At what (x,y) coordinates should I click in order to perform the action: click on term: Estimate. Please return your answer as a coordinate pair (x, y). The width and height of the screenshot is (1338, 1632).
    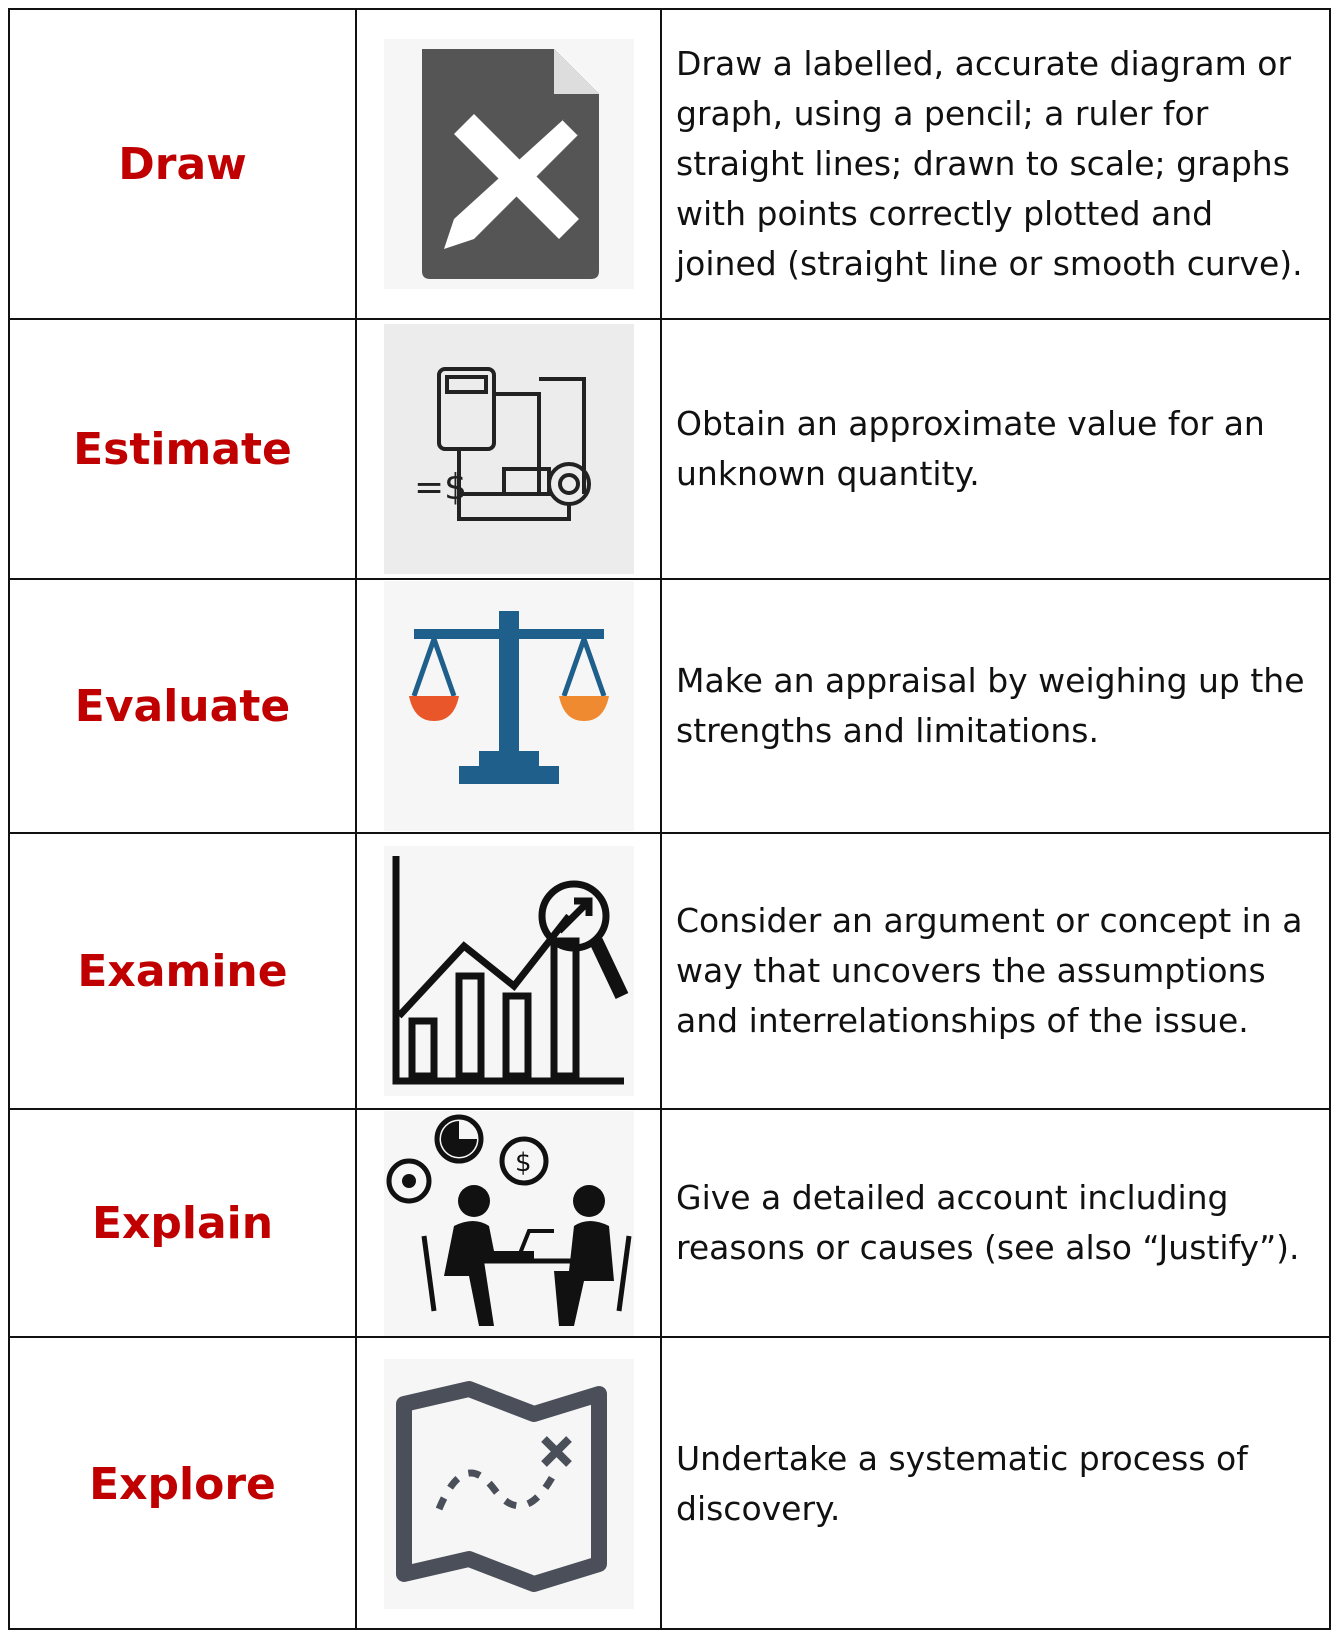
    Looking at the image, I should click on (182, 449).